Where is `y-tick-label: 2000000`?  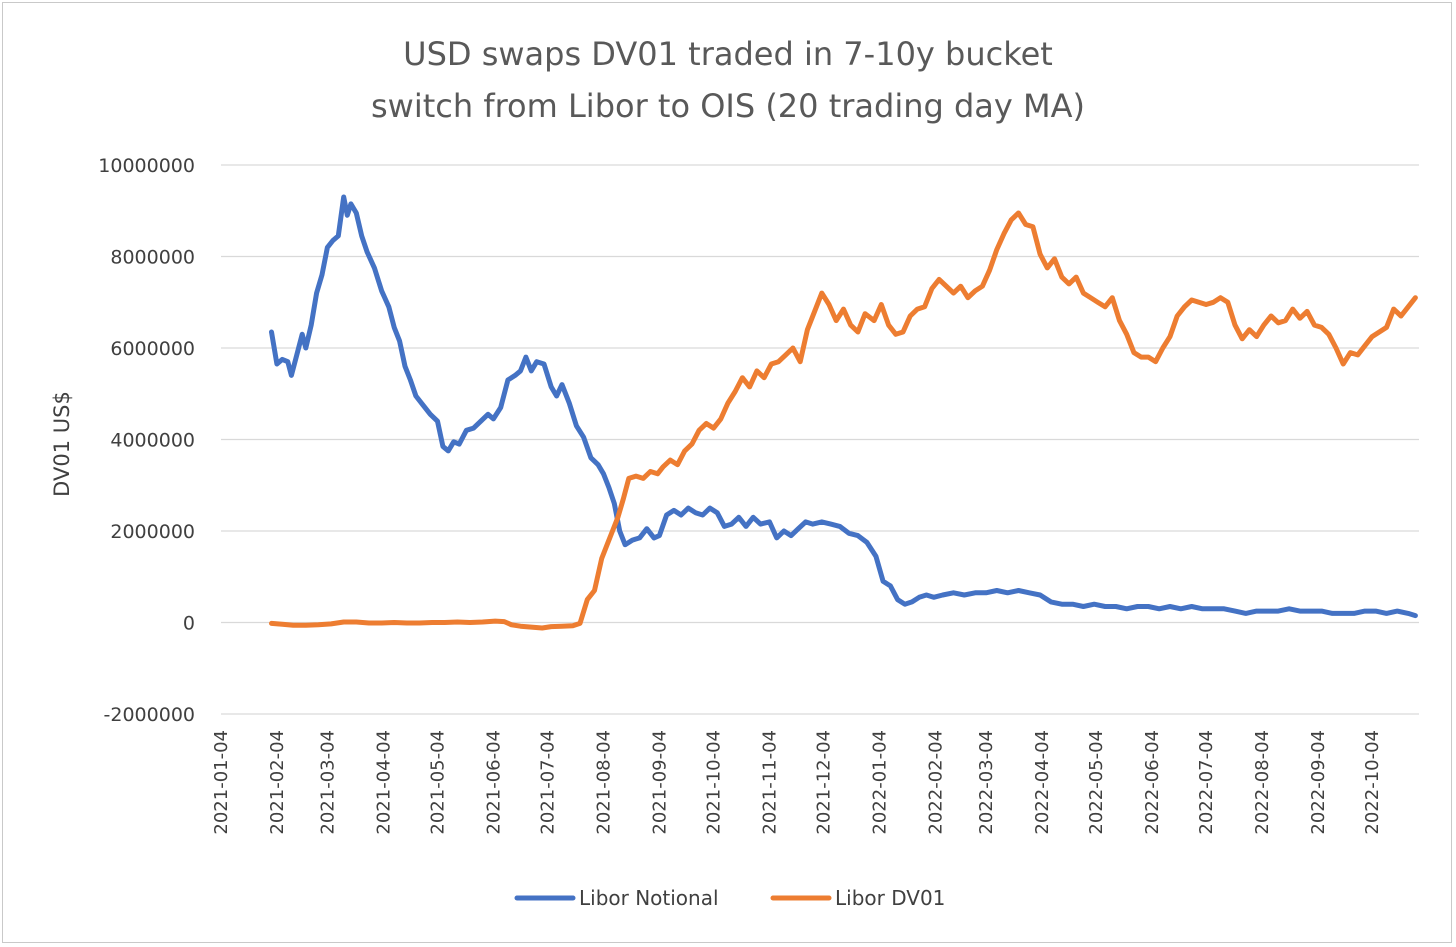 y-tick-label: 2000000 is located at coordinates (152, 532).